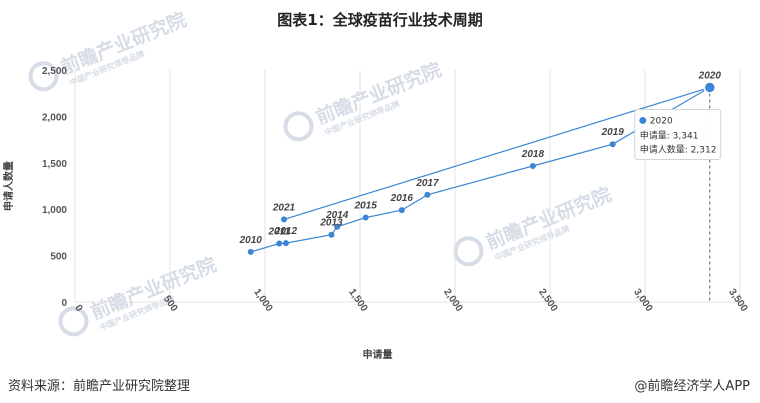 Image resolution: width=760 pixels, height=403 pixels. Describe the element at coordinates (613, 132) in the screenshot. I see `point-label: 2019` at that location.